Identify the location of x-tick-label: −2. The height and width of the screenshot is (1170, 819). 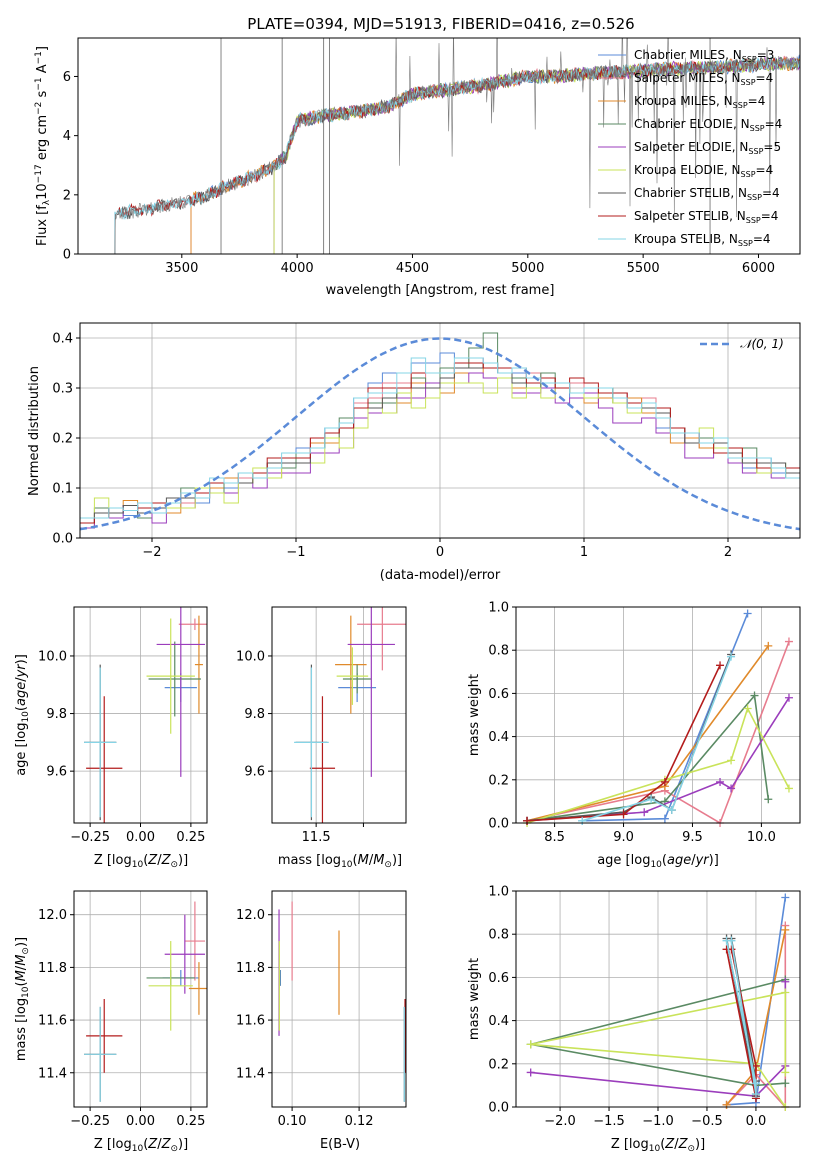
(151, 552).